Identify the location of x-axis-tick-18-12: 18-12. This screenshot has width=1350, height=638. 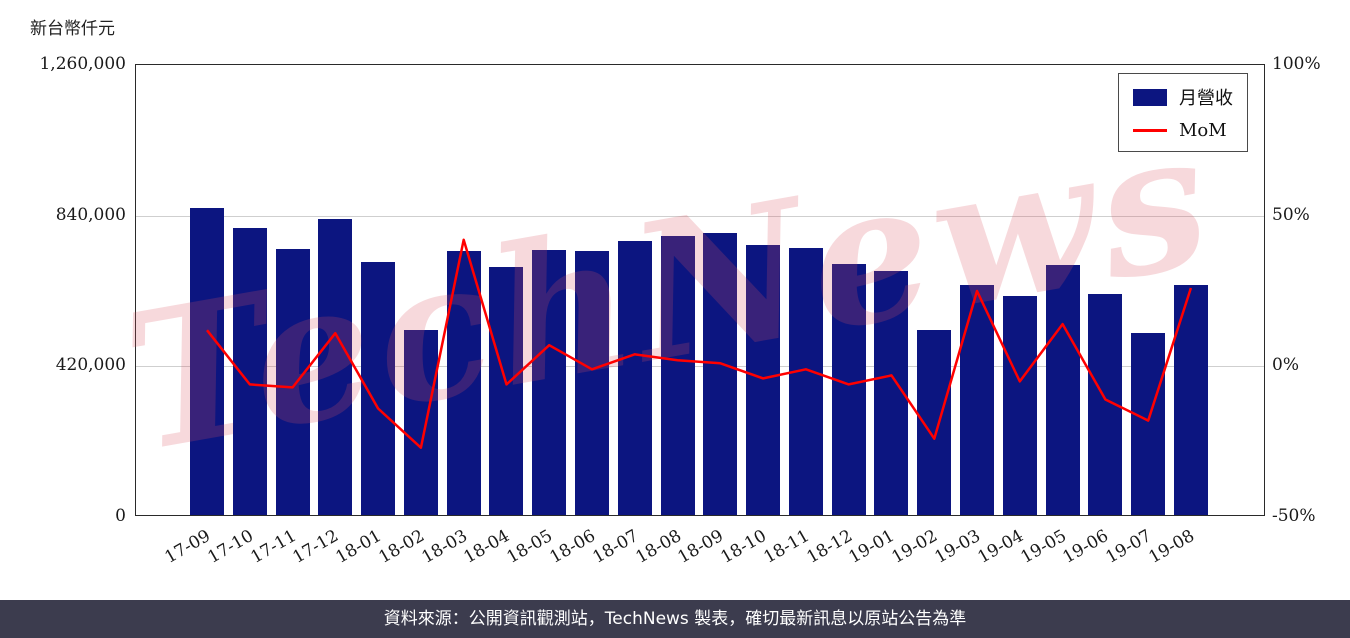
(829, 547).